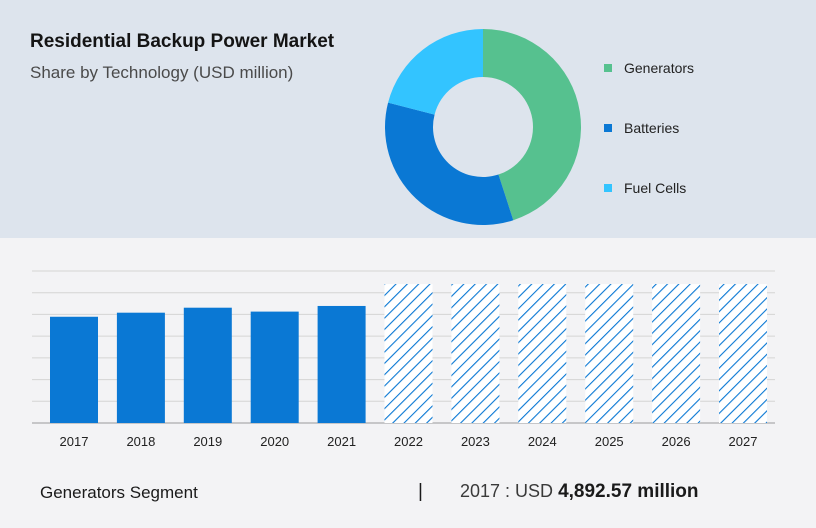 This screenshot has width=816, height=528. I want to click on legend-item-fuel-cells: Fuel Cells, so click(649, 188).